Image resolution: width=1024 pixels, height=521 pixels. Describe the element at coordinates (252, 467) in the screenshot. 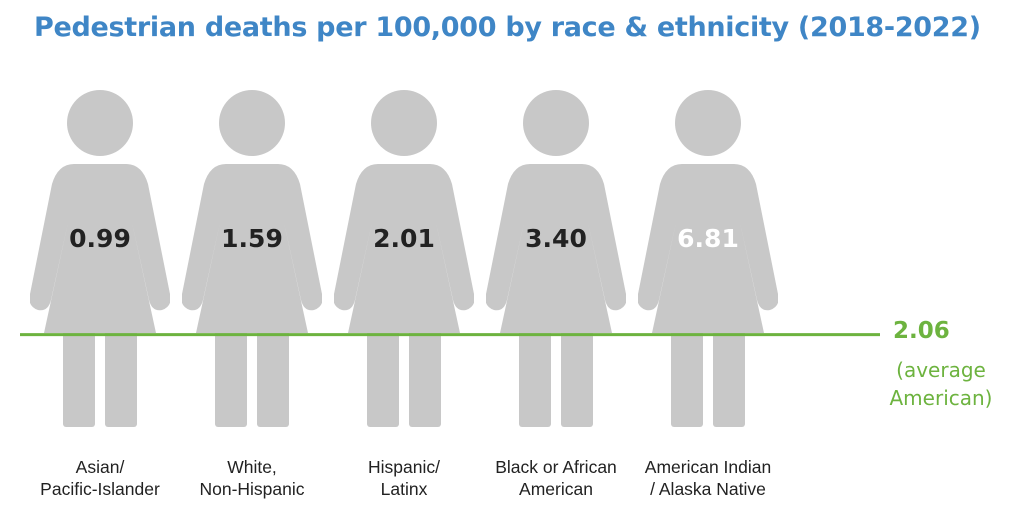

I see `category-label-line: White,` at that location.